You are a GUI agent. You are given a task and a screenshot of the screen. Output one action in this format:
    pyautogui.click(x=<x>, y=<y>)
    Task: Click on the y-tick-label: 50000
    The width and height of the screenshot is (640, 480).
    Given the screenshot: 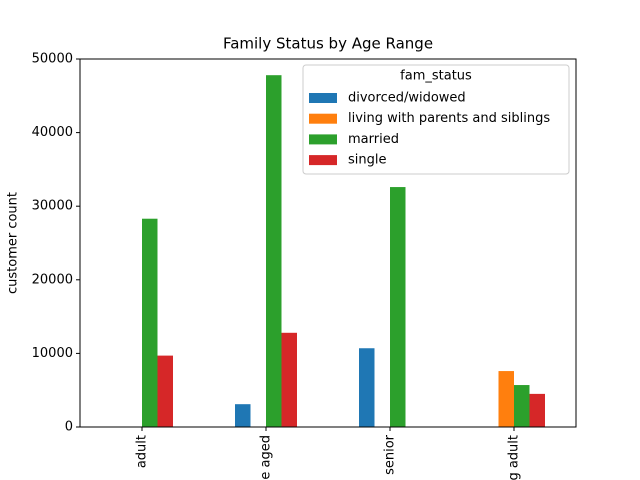 What is the action you would take?
    pyautogui.click(x=52, y=59)
    